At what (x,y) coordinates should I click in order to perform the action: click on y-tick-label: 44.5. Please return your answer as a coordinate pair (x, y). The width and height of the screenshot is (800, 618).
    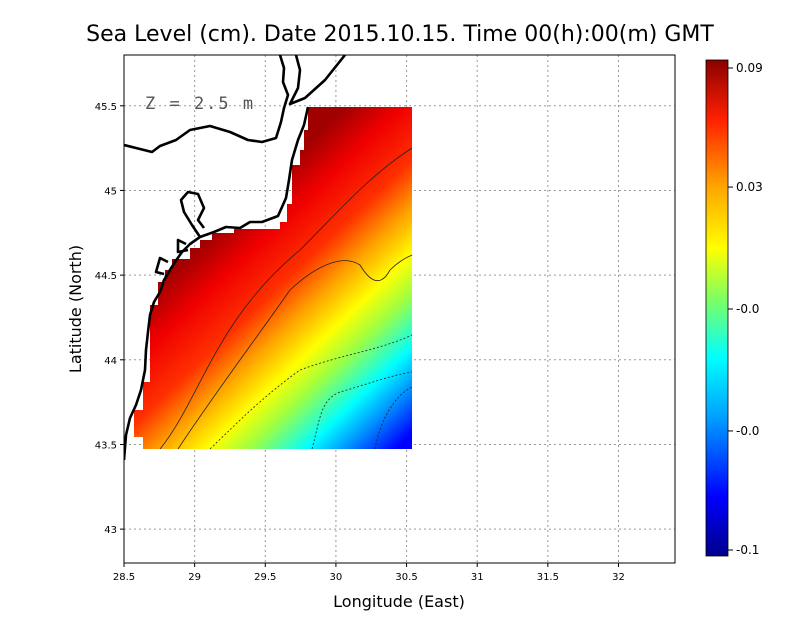
    Looking at the image, I should click on (106, 276).